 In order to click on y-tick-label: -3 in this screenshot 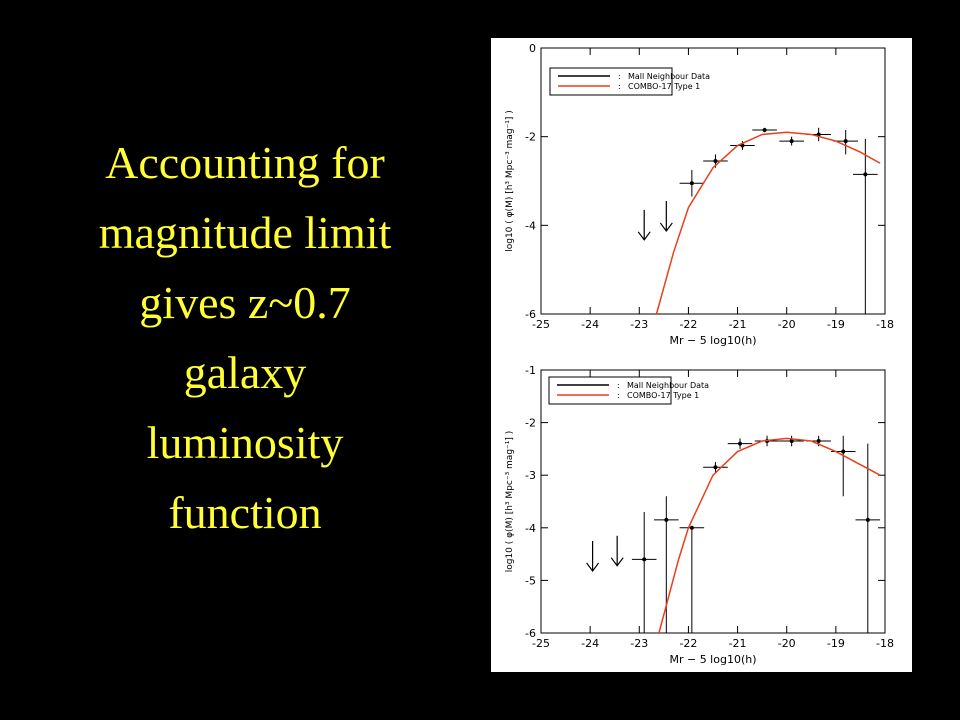, I will do `click(530, 475)`.